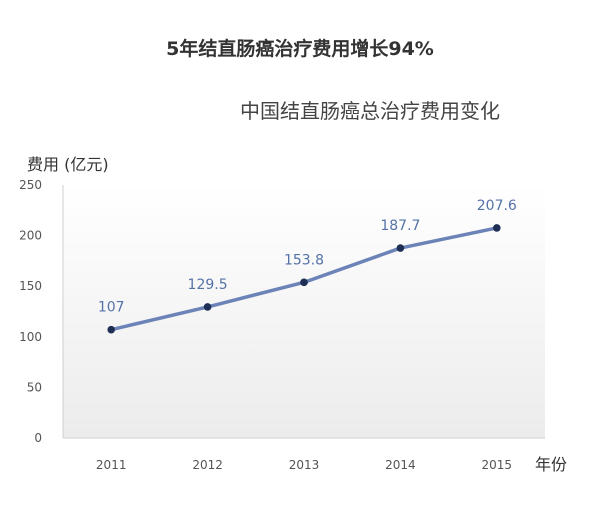 The image size is (600, 530). I want to click on y-axis-label: 费用 (亿元), so click(68, 164).